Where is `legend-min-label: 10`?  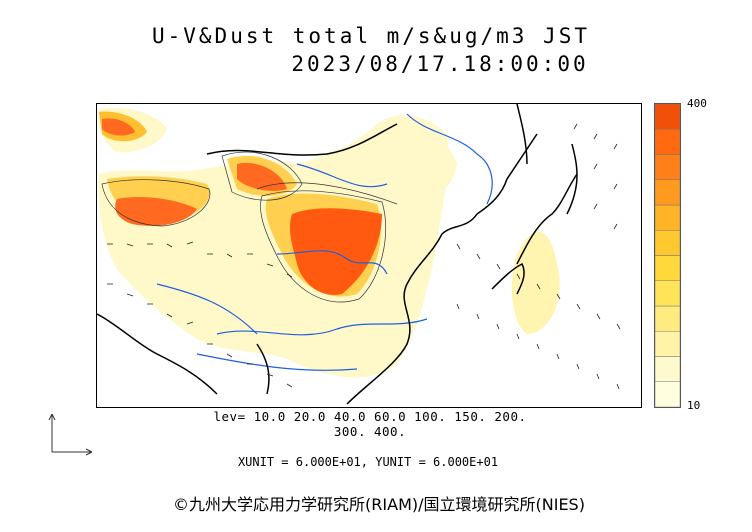
legend-min-label: 10 is located at coordinates (694, 405).